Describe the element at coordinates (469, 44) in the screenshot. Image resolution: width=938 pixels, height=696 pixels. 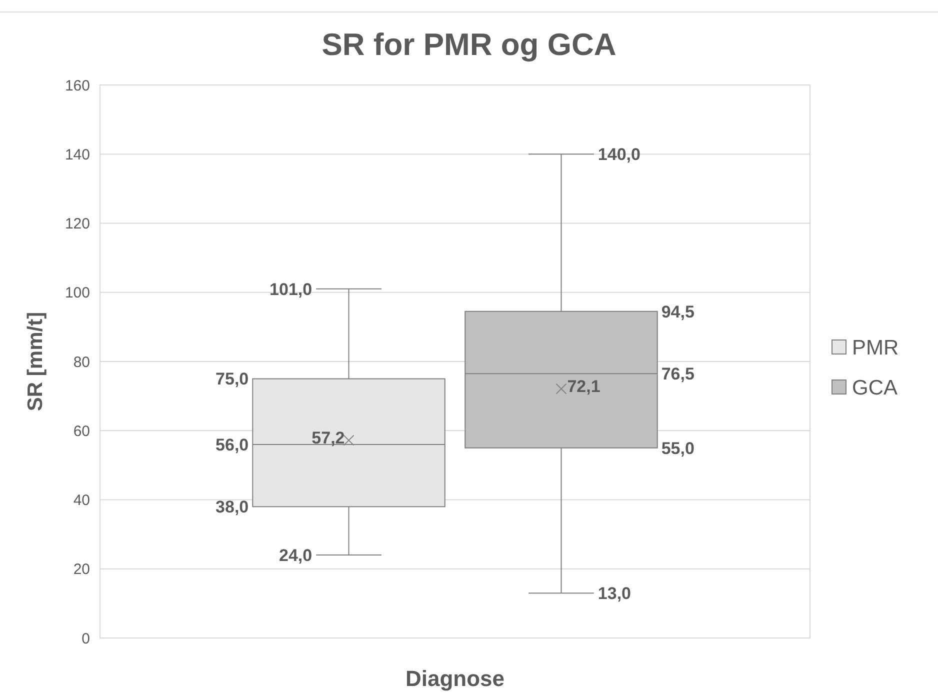
I see `chart-title: SR for PMR og GCA` at that location.